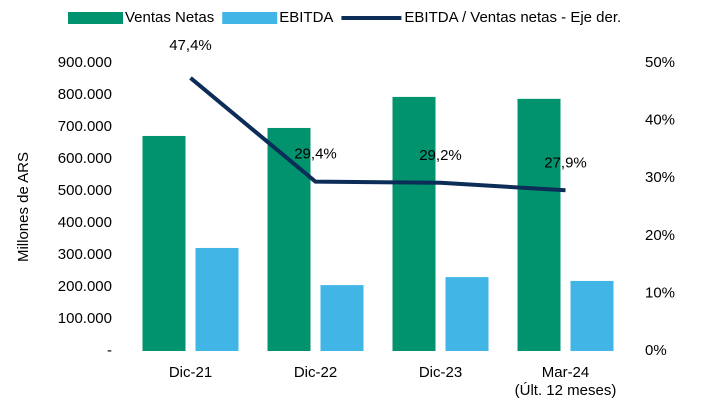  I want to click on legend-label: EBITDA, so click(306, 17).